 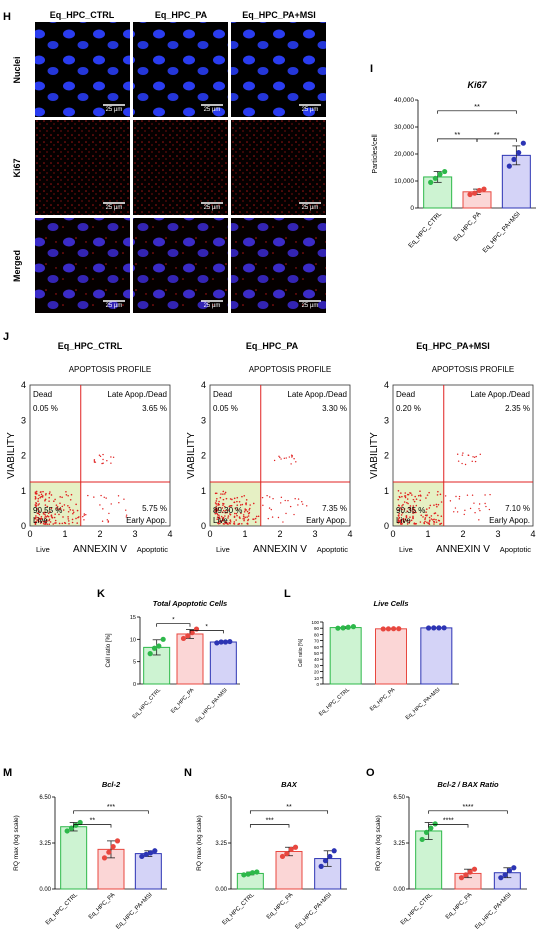 What do you see at coordinates (279, 534) in the screenshot?
I see `x-tick-label: 2` at bounding box center [279, 534].